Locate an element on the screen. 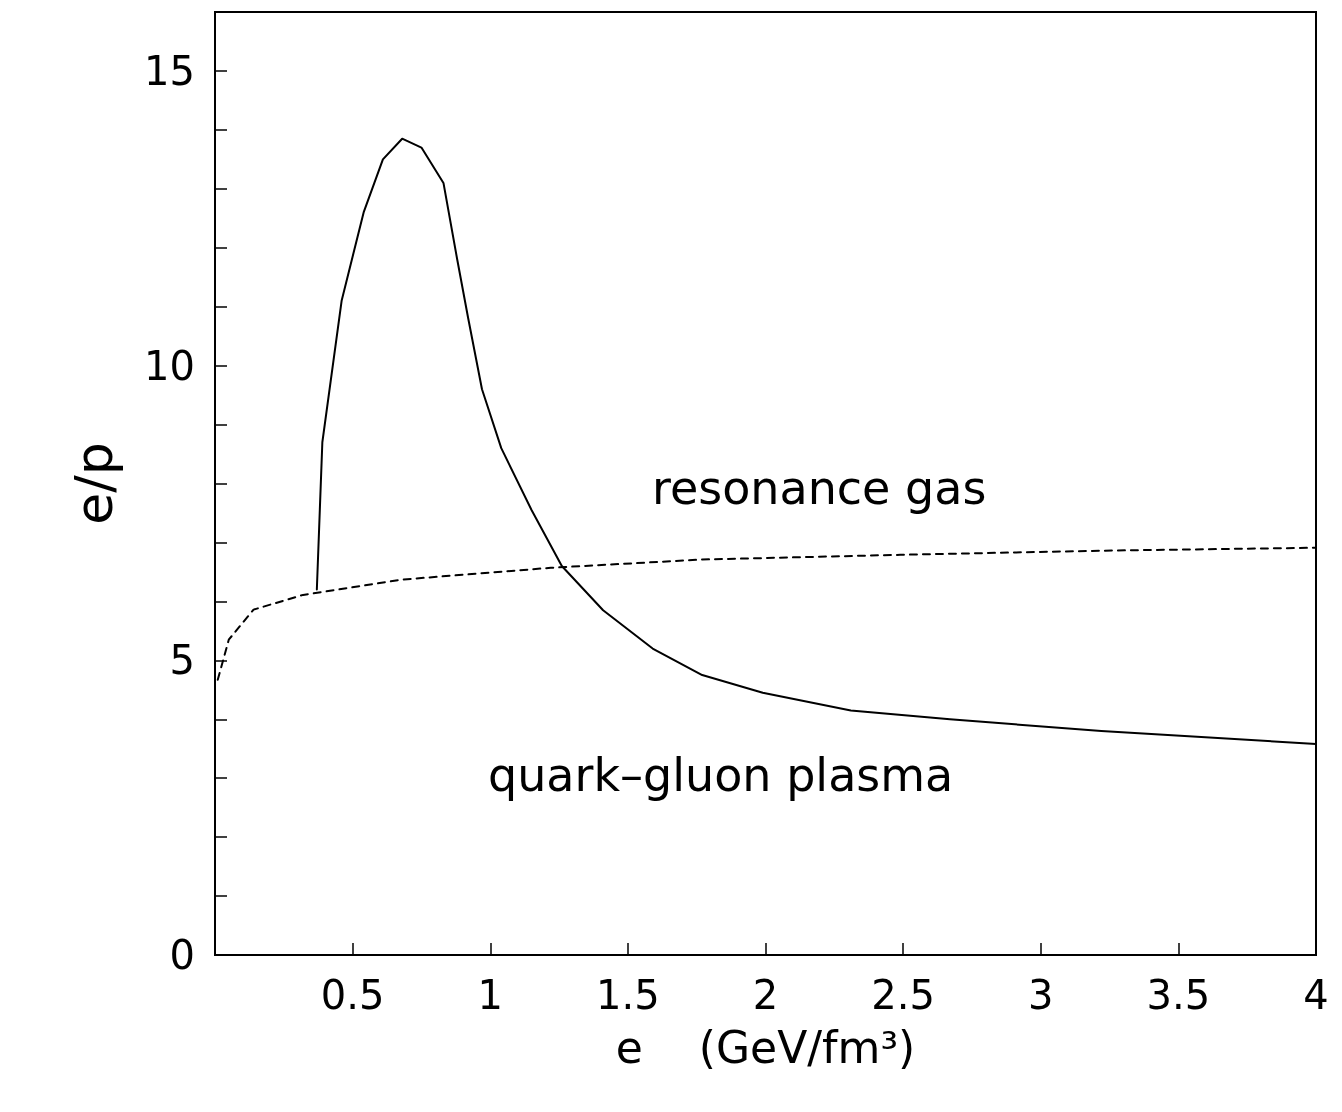  y-tick-label: 15 is located at coordinates (169, 70).